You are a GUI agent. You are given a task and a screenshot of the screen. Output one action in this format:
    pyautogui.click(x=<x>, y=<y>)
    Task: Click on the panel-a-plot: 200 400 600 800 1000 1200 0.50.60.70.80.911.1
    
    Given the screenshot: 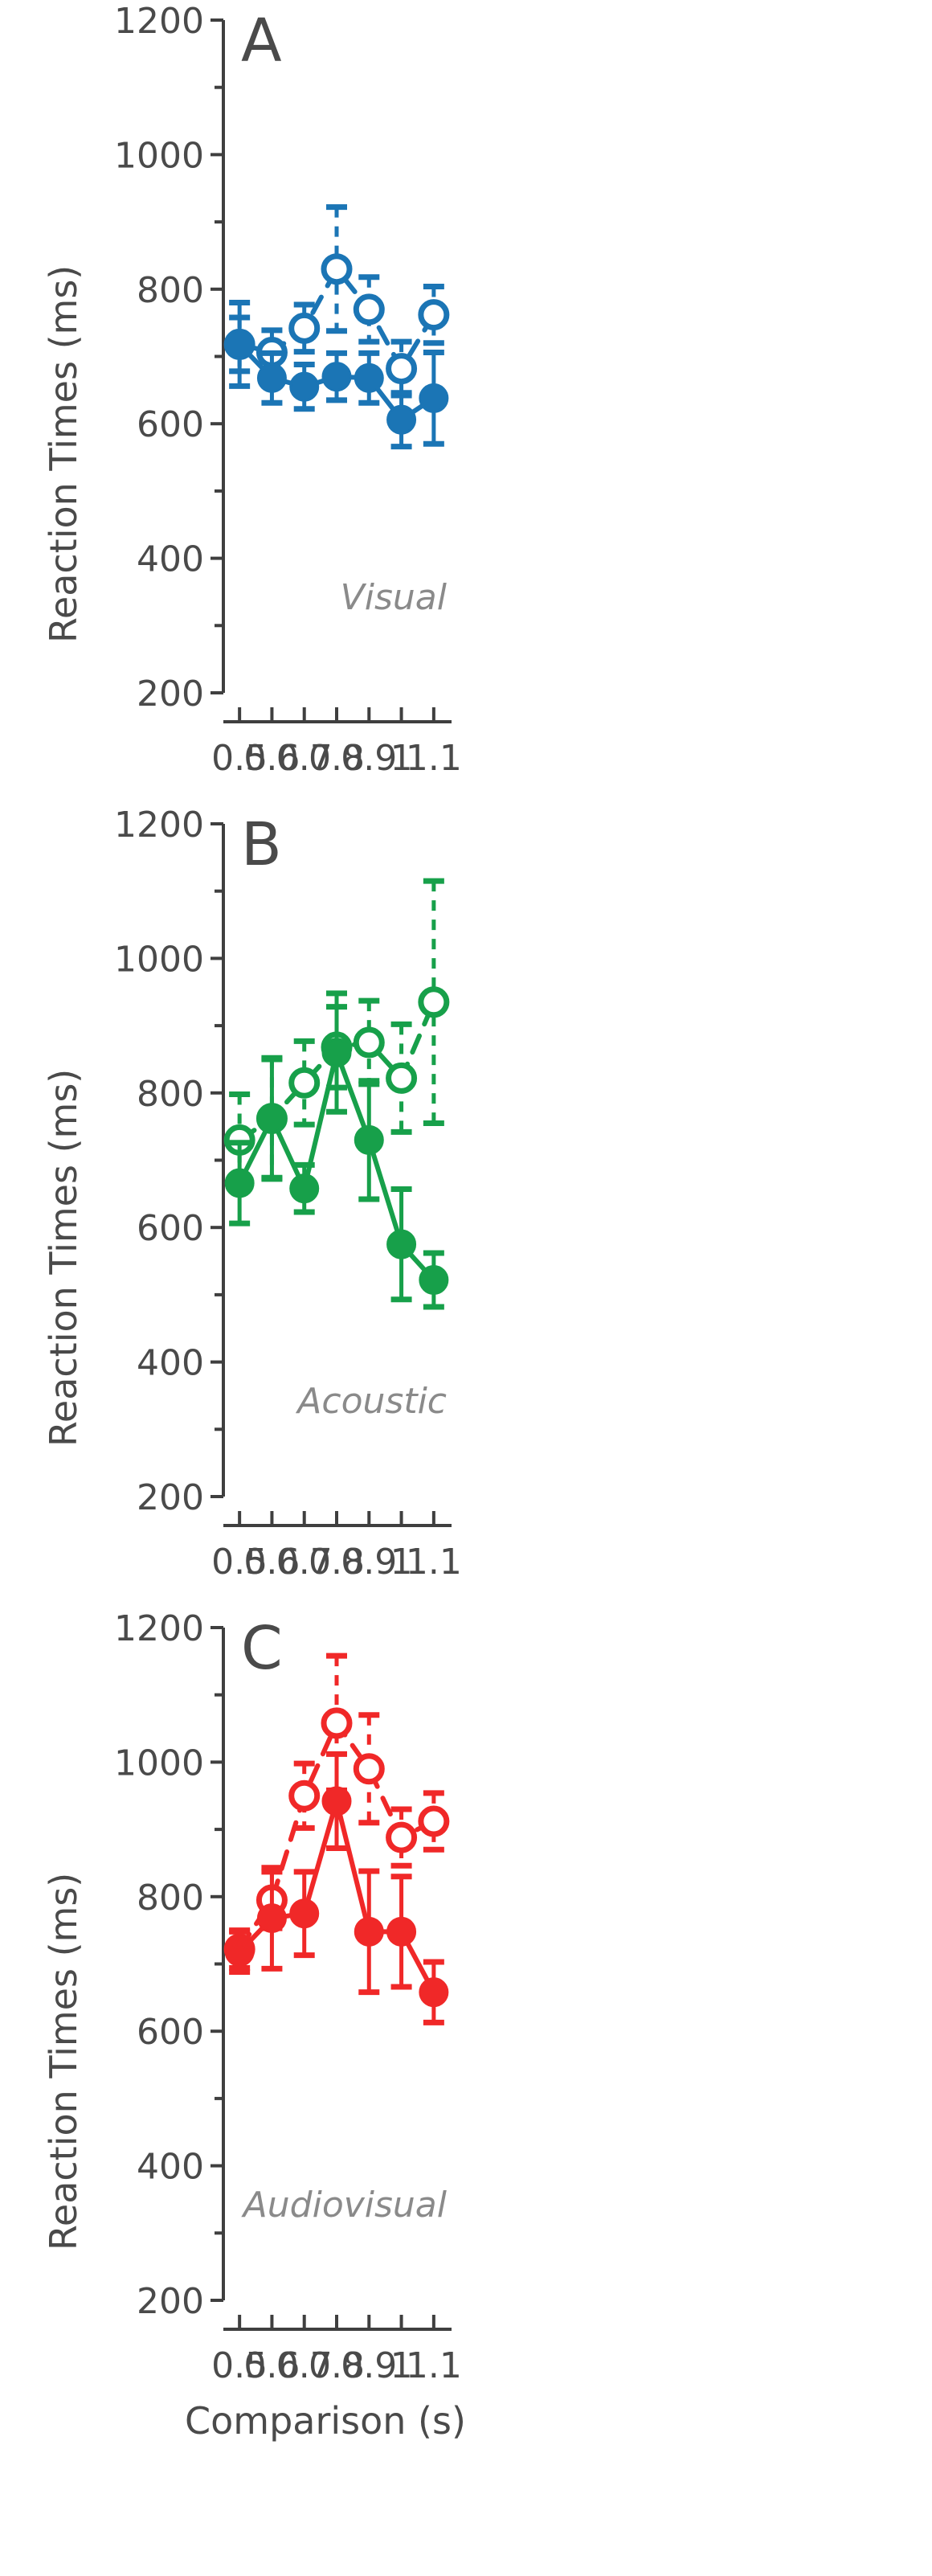 What is the action you would take?
    pyautogui.click(x=288, y=390)
    